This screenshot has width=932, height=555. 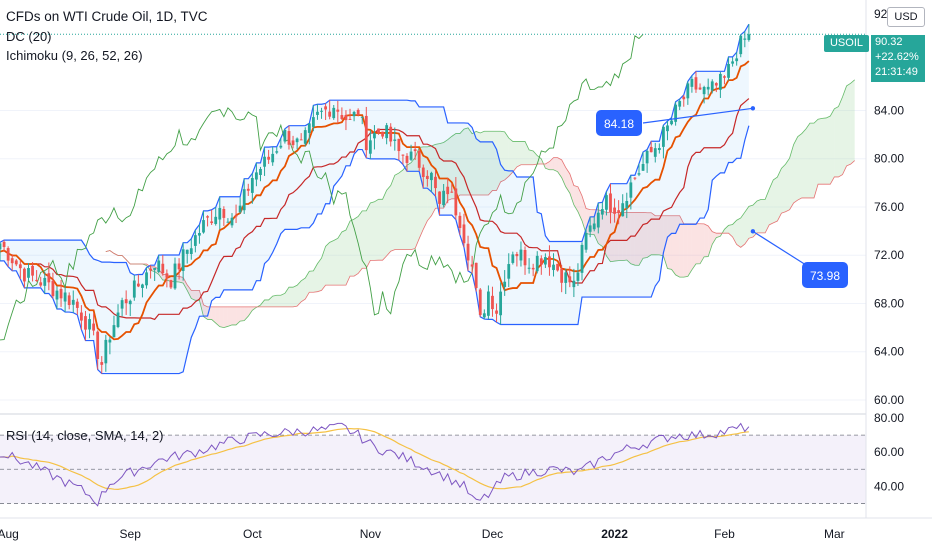 I want to click on donchian-legend: DC (20), so click(x=29, y=36).